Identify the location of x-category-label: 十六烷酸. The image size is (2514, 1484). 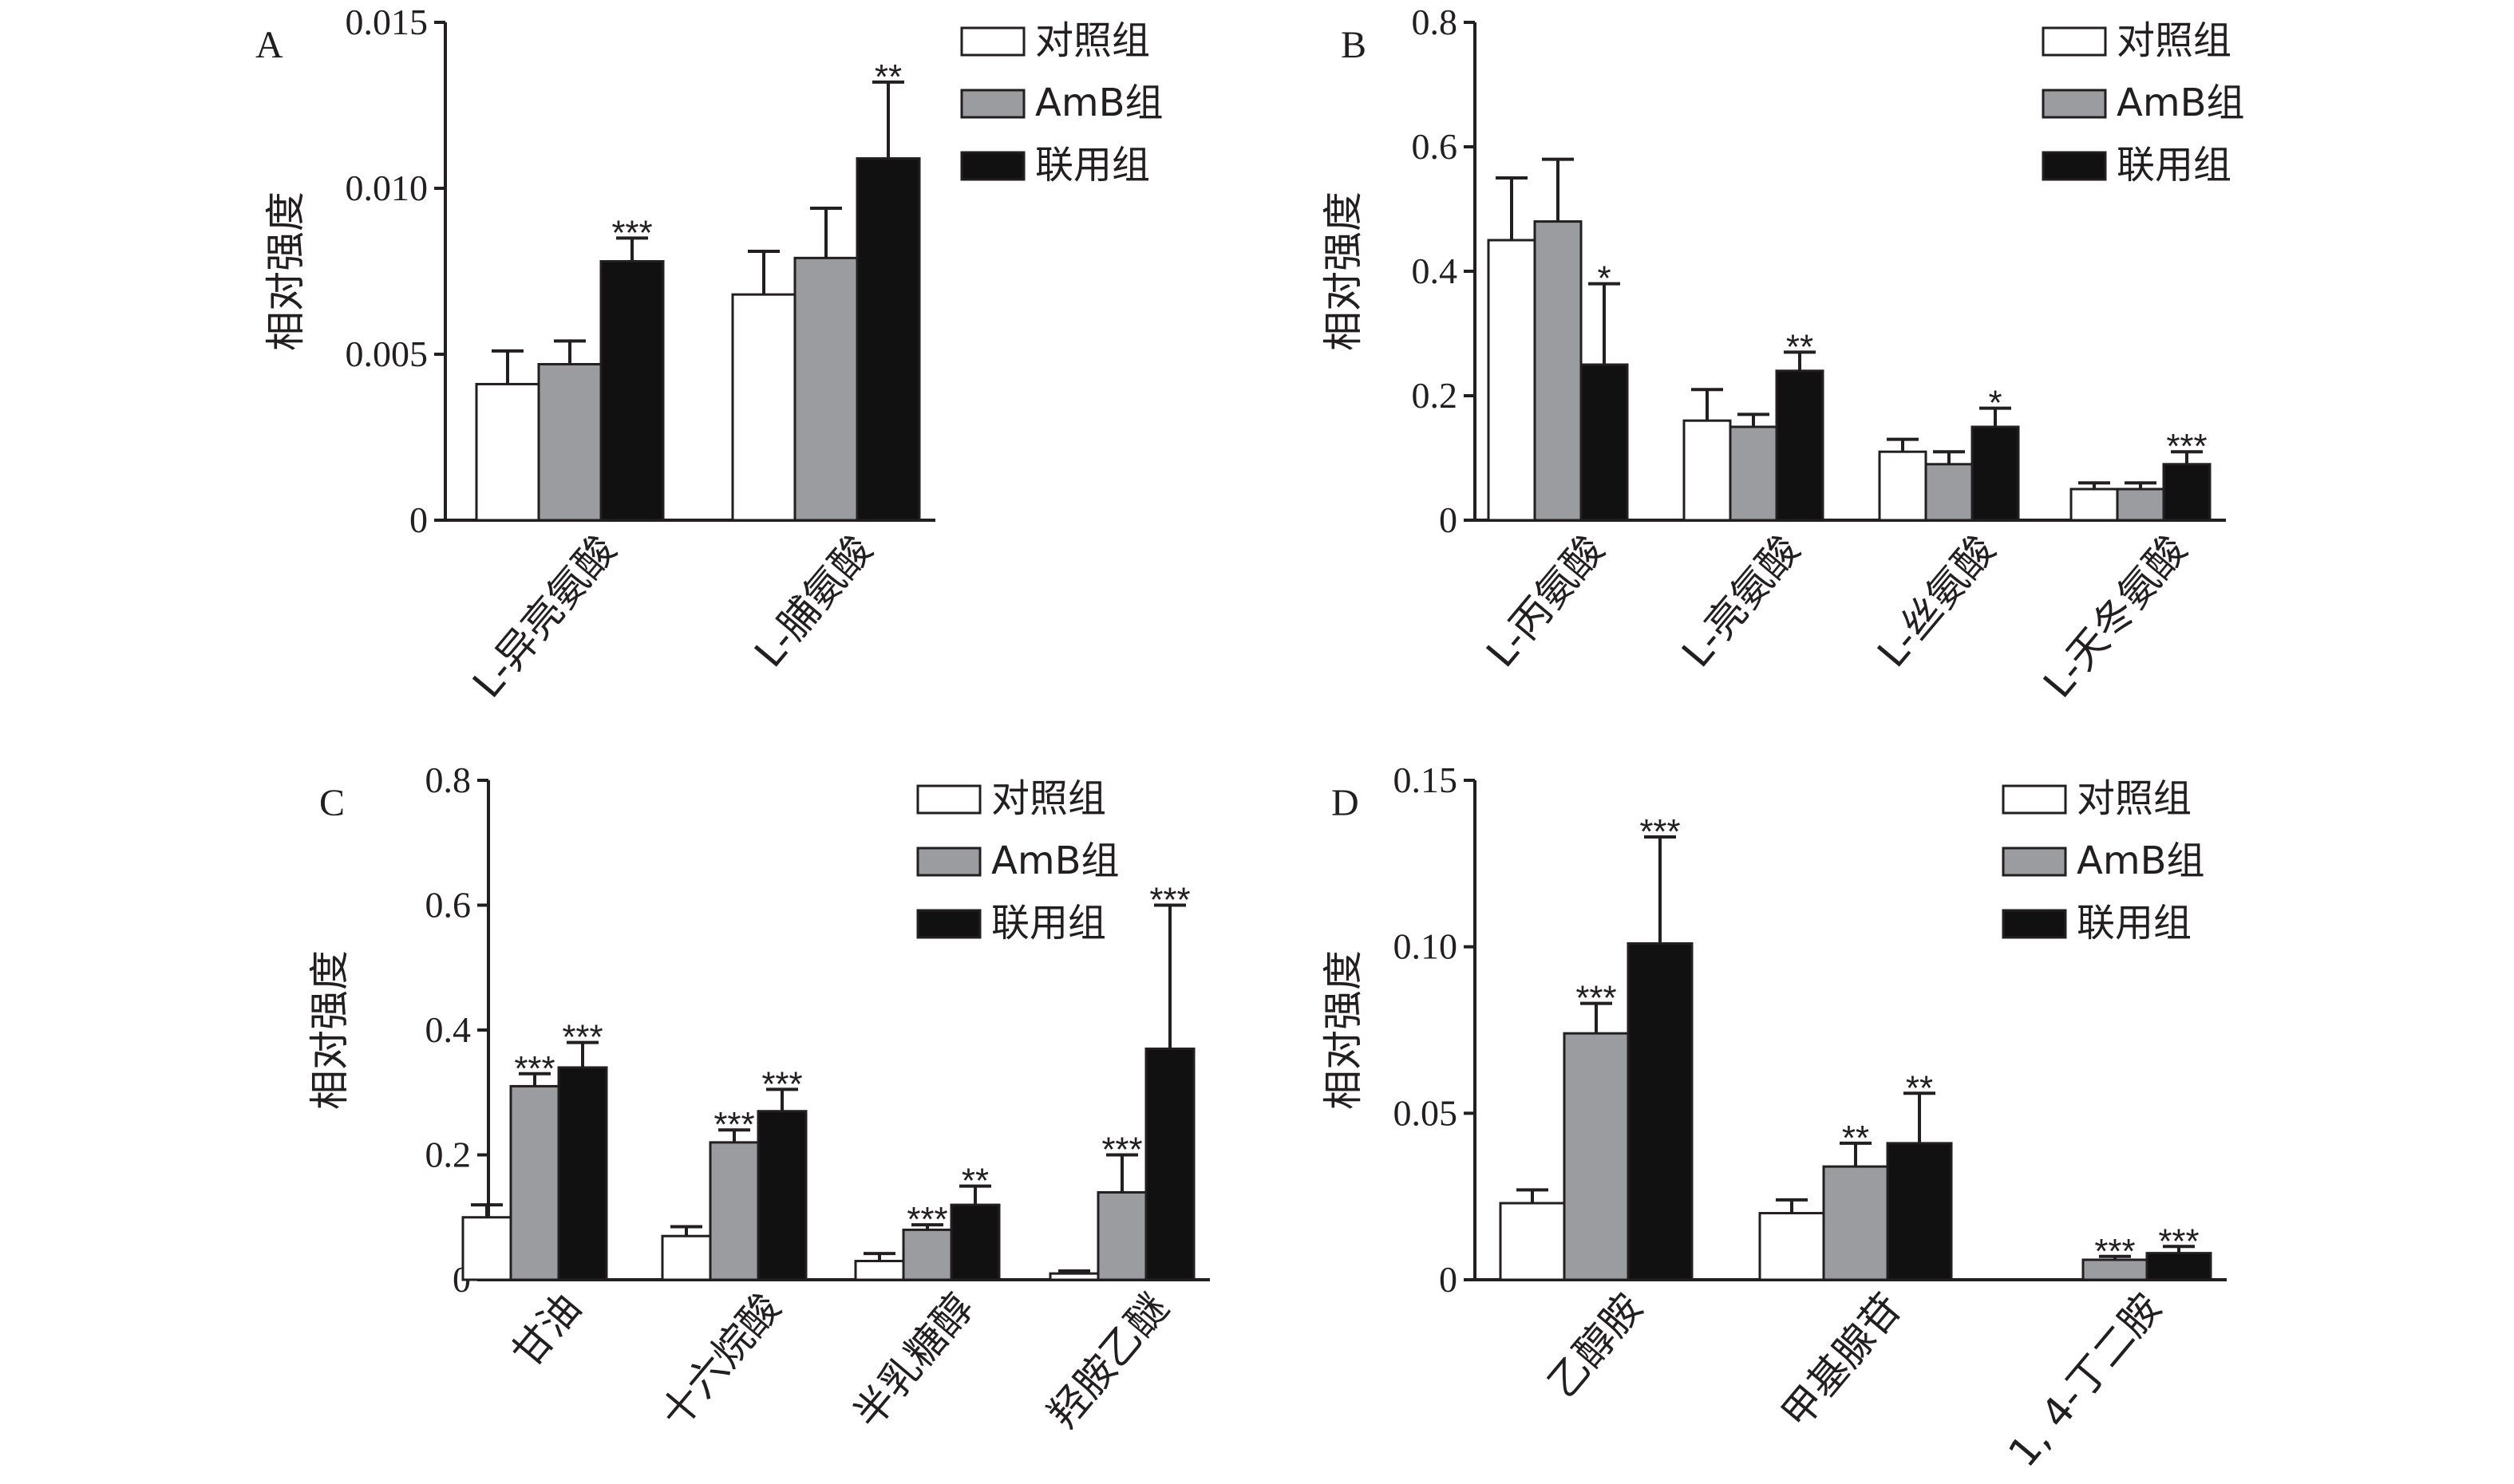
(720, 1360).